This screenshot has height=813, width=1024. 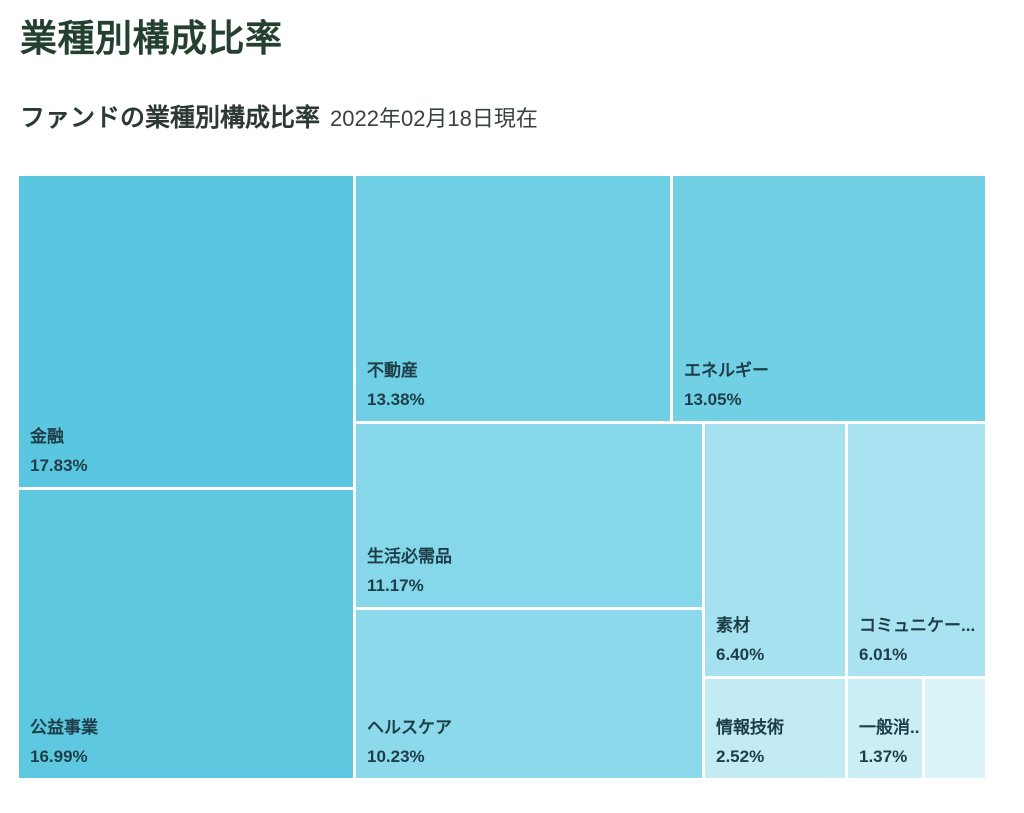 I want to click on treemap-cell: ヘルスケア 10.23%, so click(x=529, y=694).